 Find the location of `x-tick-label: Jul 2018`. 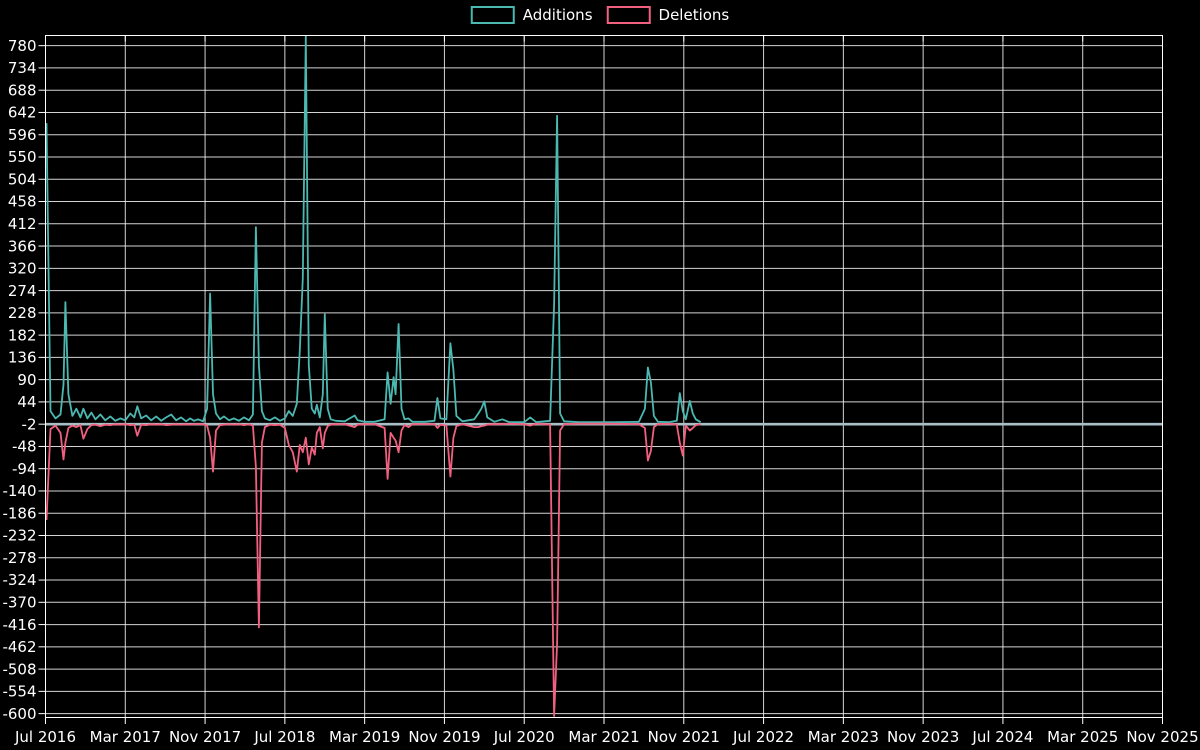

x-tick-label: Jul 2018 is located at coordinates (284, 737).